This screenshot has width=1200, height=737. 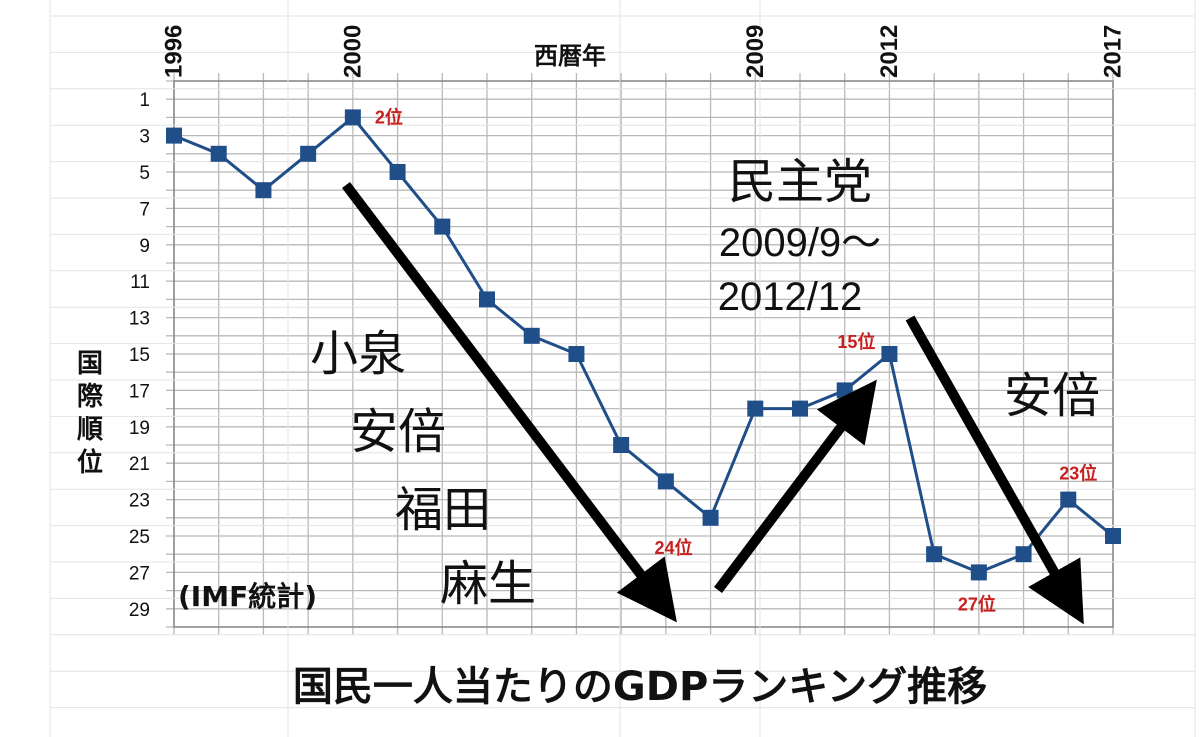 What do you see at coordinates (139, 610) in the screenshot?
I see `y-tick-label: 29` at bounding box center [139, 610].